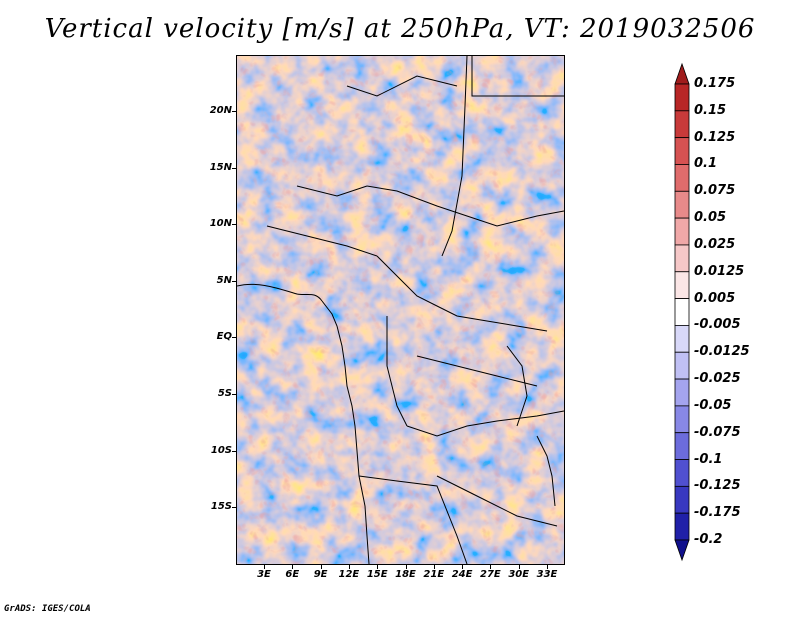 The width and height of the screenshot is (800, 618). I want to click on lat-label: 10S, so click(221, 450).